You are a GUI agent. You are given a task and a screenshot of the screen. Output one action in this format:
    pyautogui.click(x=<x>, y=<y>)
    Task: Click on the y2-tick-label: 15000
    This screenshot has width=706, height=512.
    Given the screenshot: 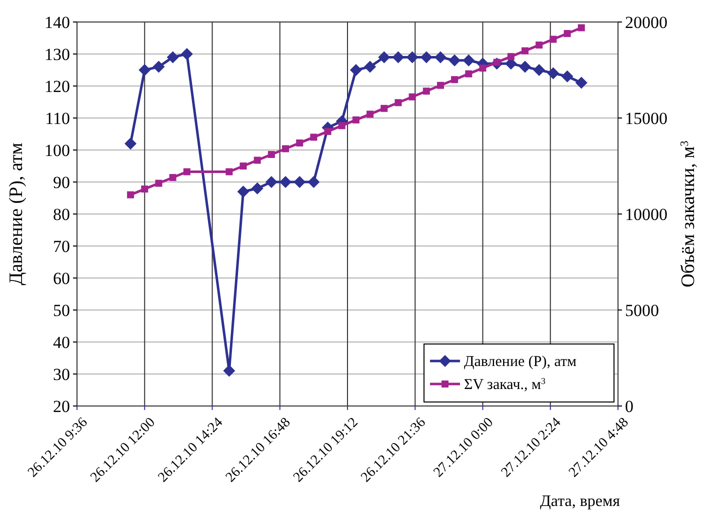 What is the action you would take?
    pyautogui.click(x=646, y=118)
    